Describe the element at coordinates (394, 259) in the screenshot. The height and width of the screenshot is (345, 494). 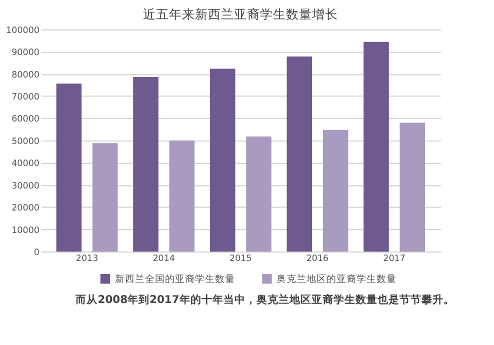
I see `x-tick-label: 2017` at that location.